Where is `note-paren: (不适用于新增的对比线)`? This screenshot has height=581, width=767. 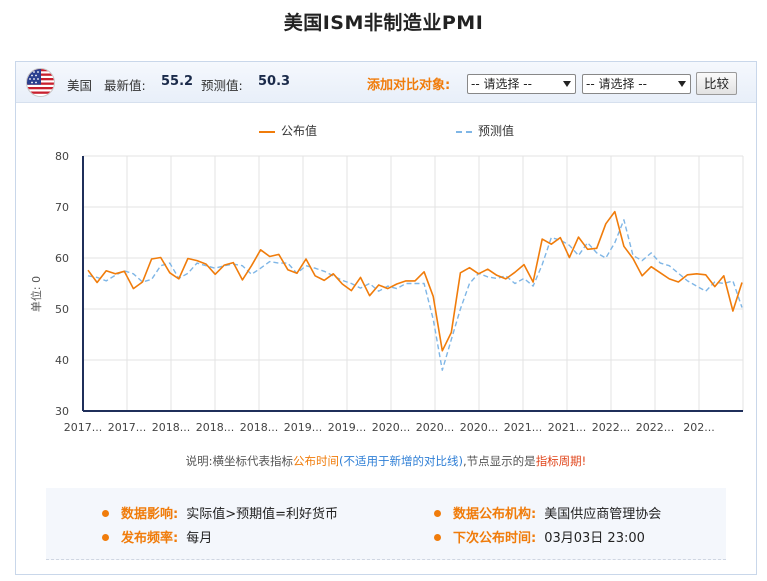 note-paren: (不适用于新增的对比线) is located at coordinates (401, 461).